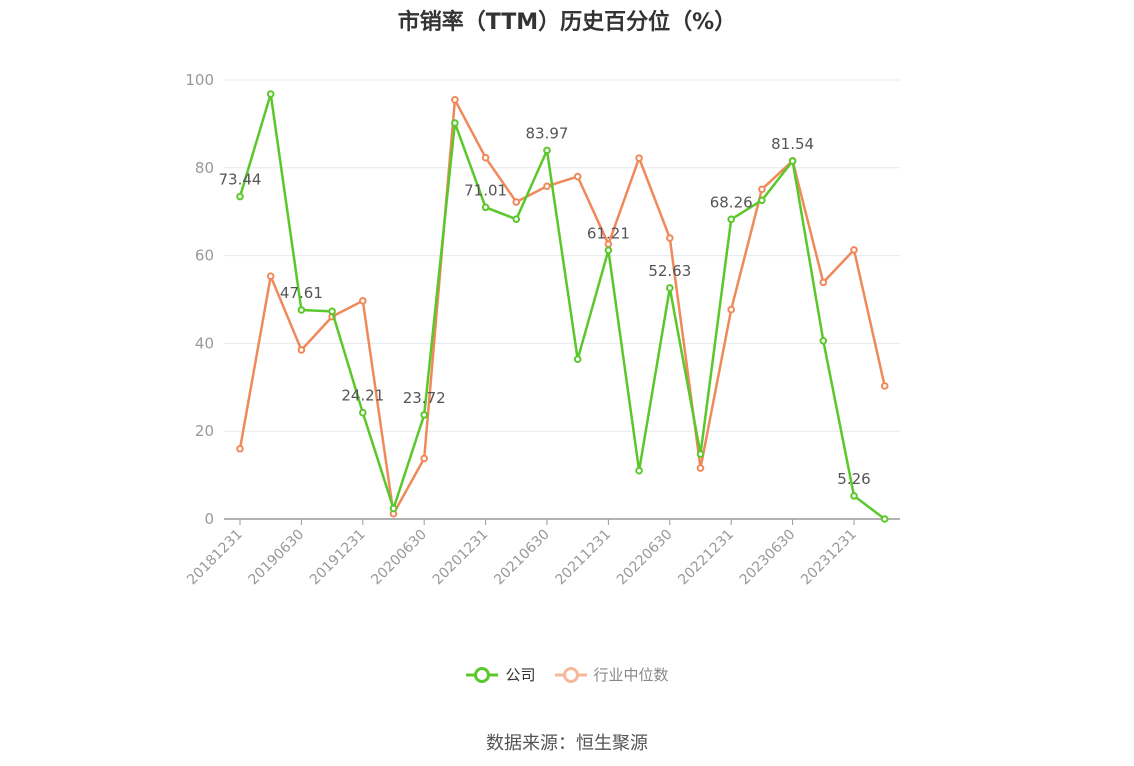 The image size is (1134, 766). What do you see at coordinates (631, 675) in the screenshot?
I see `legend-label-industry-median: 行业中位数` at bounding box center [631, 675].